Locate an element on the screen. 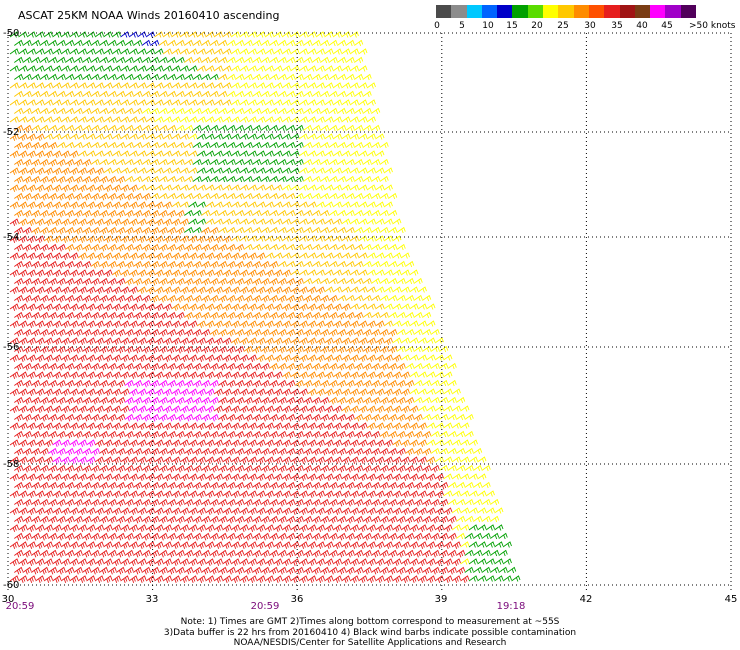  lon-label-33: 33 is located at coordinates (152, 599).